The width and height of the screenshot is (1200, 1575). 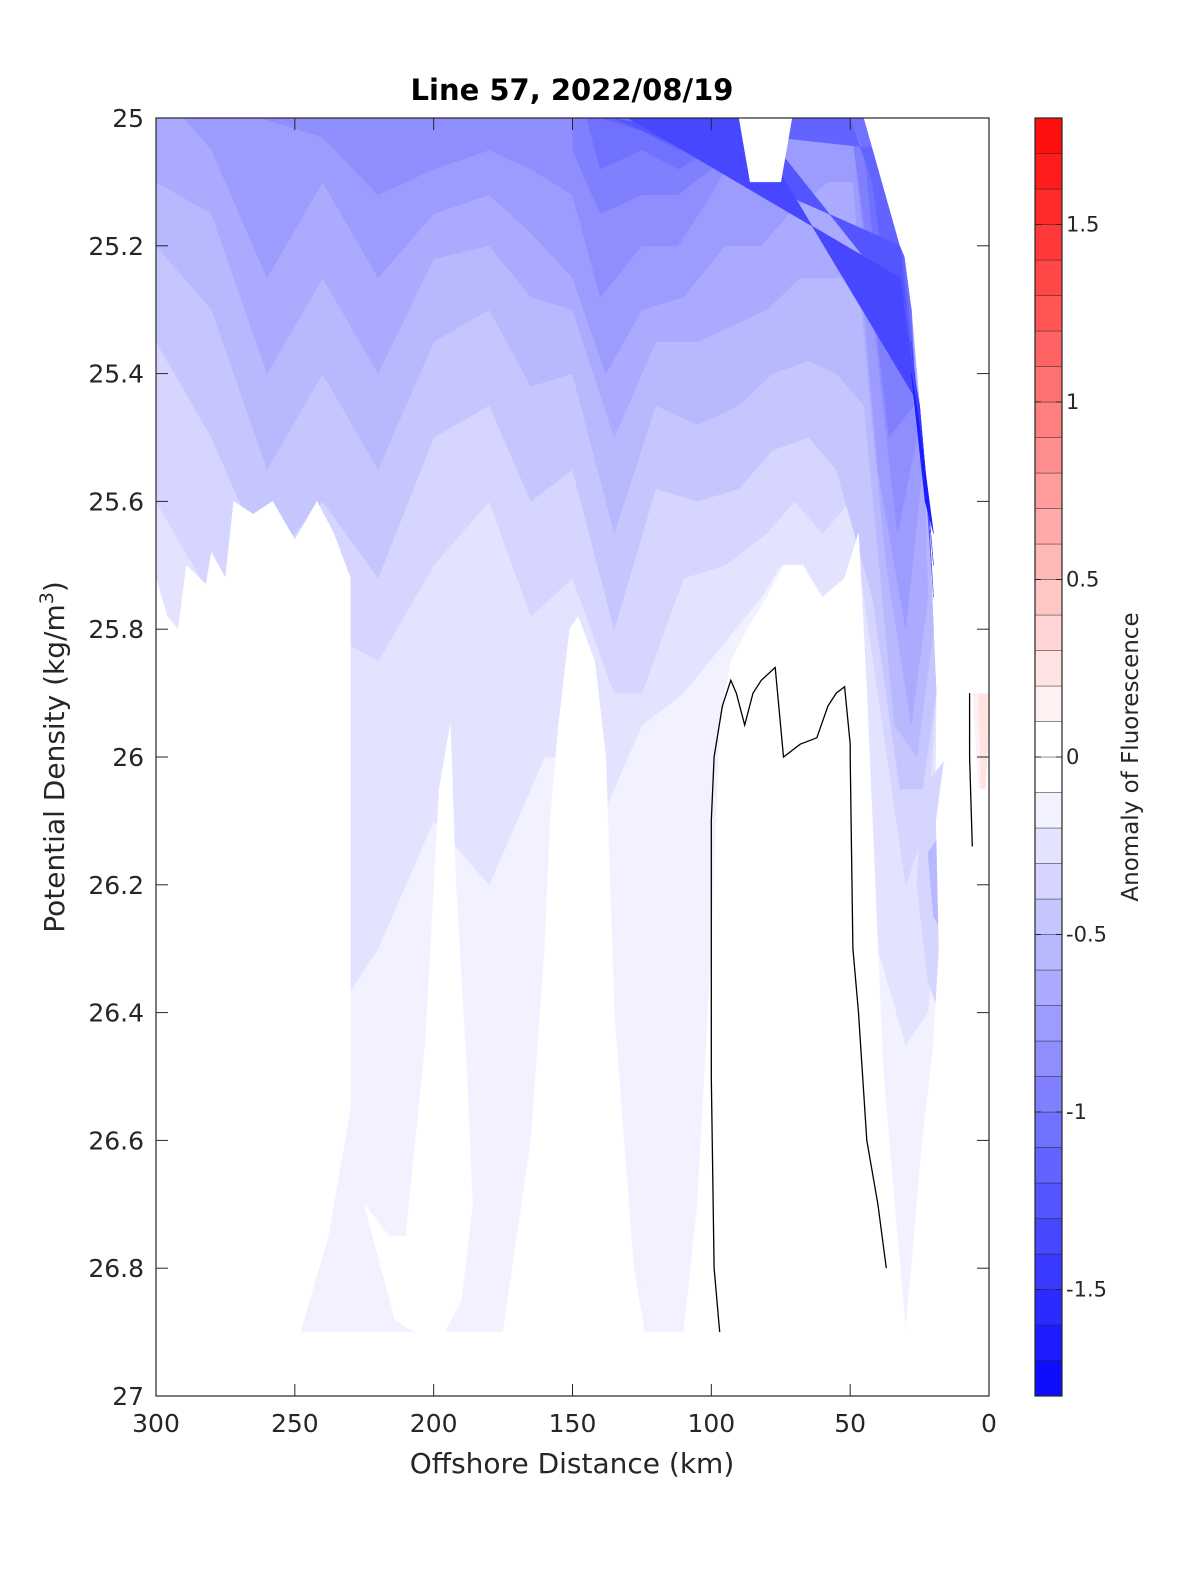 I want to click on colorbar-tick-label: -1, so click(x=1076, y=1112).